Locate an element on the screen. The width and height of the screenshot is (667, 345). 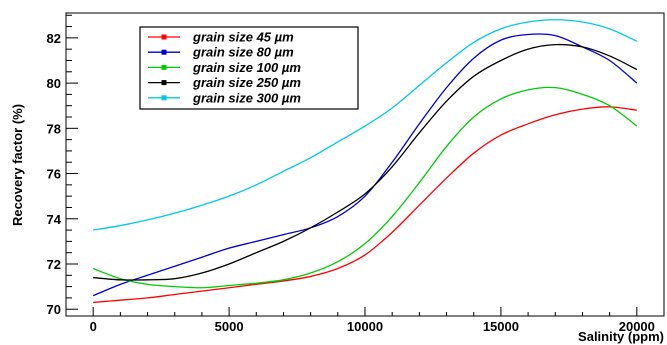
x-tick-label: 5000 is located at coordinates (229, 326).